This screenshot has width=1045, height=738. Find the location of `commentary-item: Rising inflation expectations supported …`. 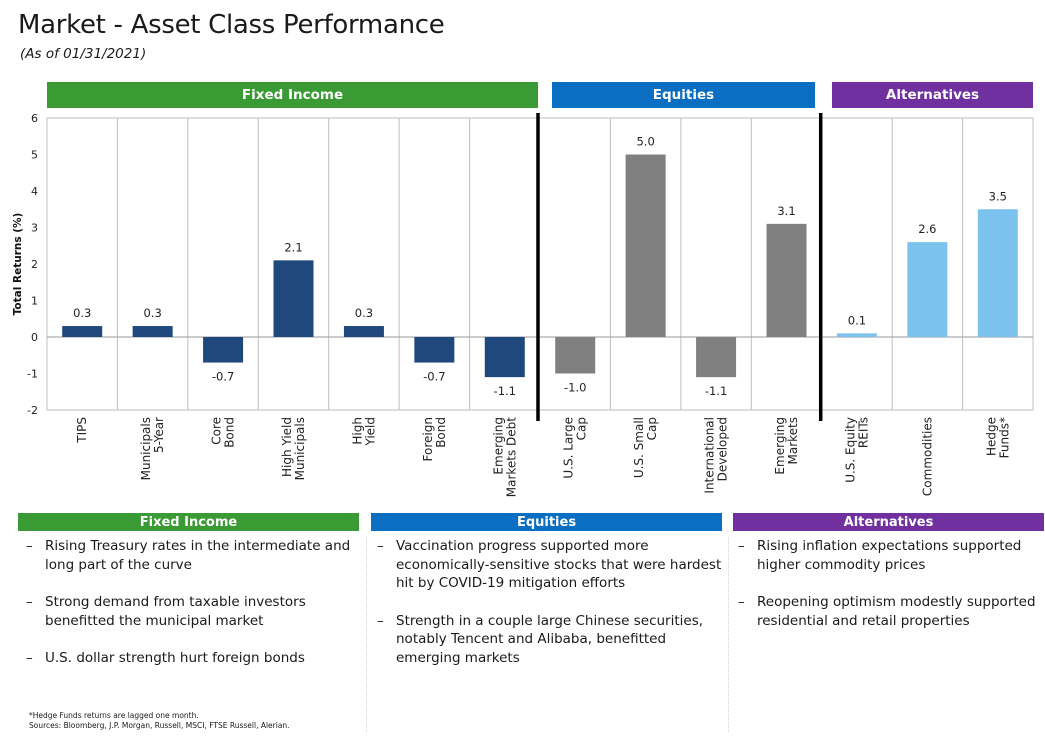

commentary-item: Rising inflation expectations supported … is located at coordinates (886, 555).